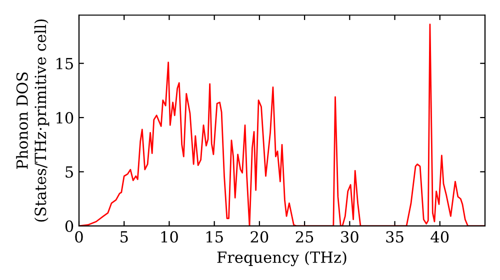 This screenshot has width=500, height=280. Describe the element at coordinates (64, 64) in the screenshot. I see `y-tick-label: 15` at that location.